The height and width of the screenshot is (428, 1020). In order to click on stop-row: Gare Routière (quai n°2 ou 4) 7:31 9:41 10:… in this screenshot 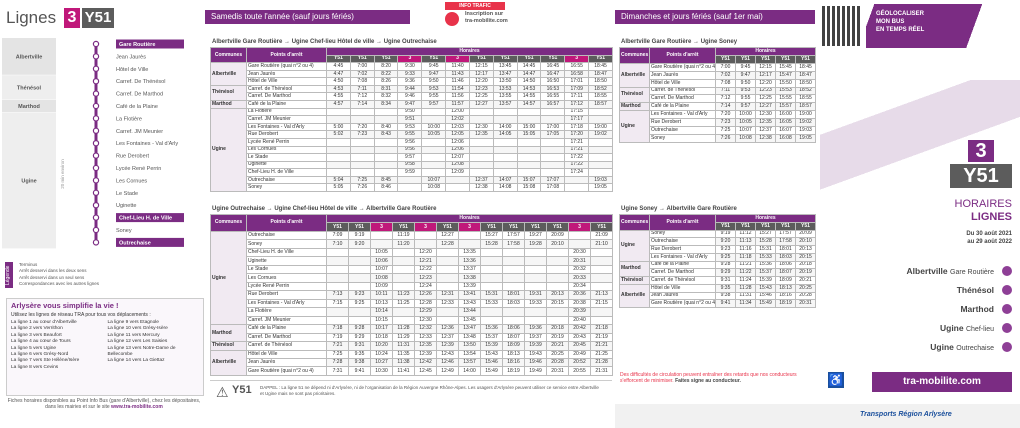, I will do `click(412, 371)`.